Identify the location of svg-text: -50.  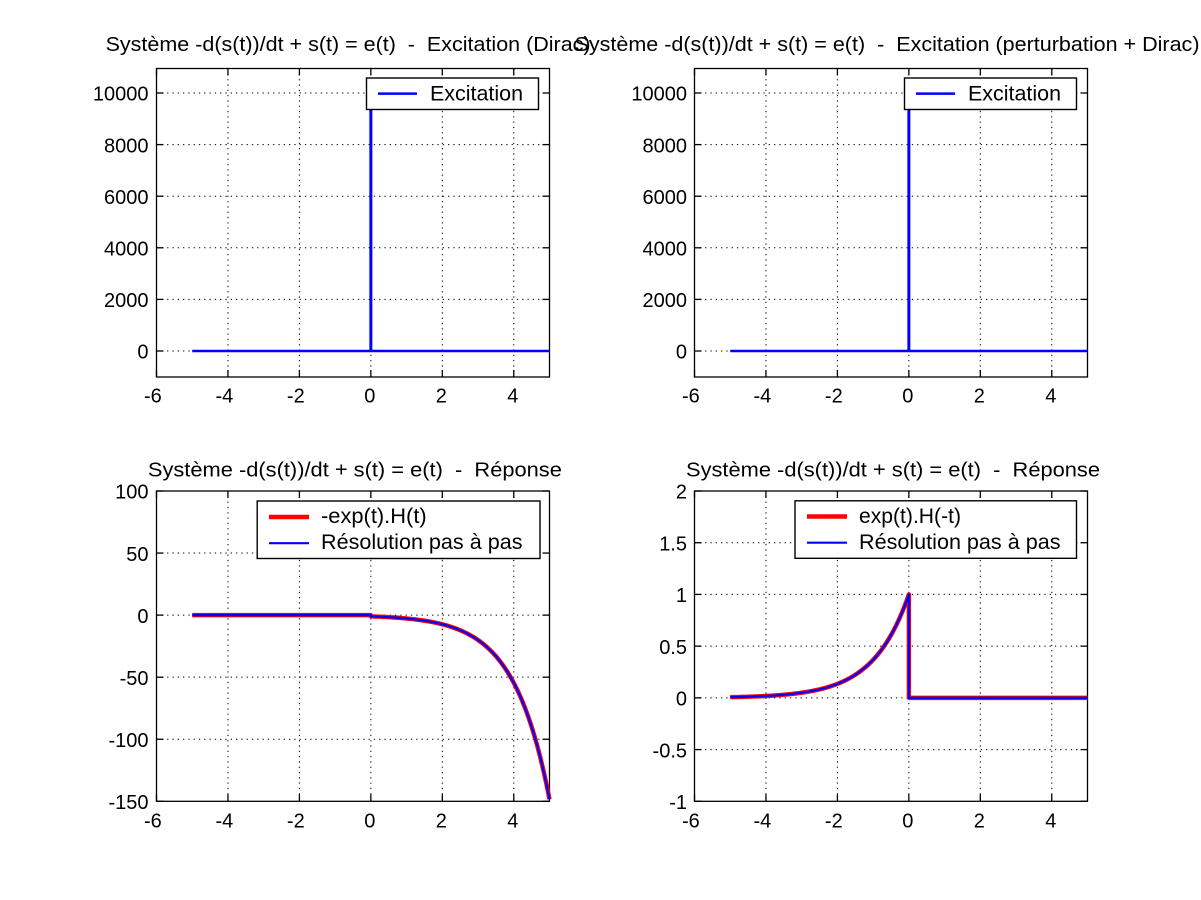
(134, 679).